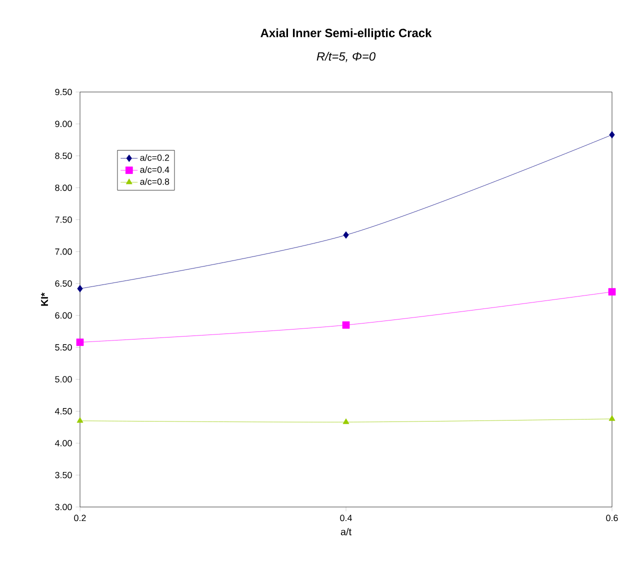 Image resolution: width=623 pixels, height=579 pixels. Describe the element at coordinates (63, 187) in the screenshot. I see `y-tick-label: 8.00` at that location.